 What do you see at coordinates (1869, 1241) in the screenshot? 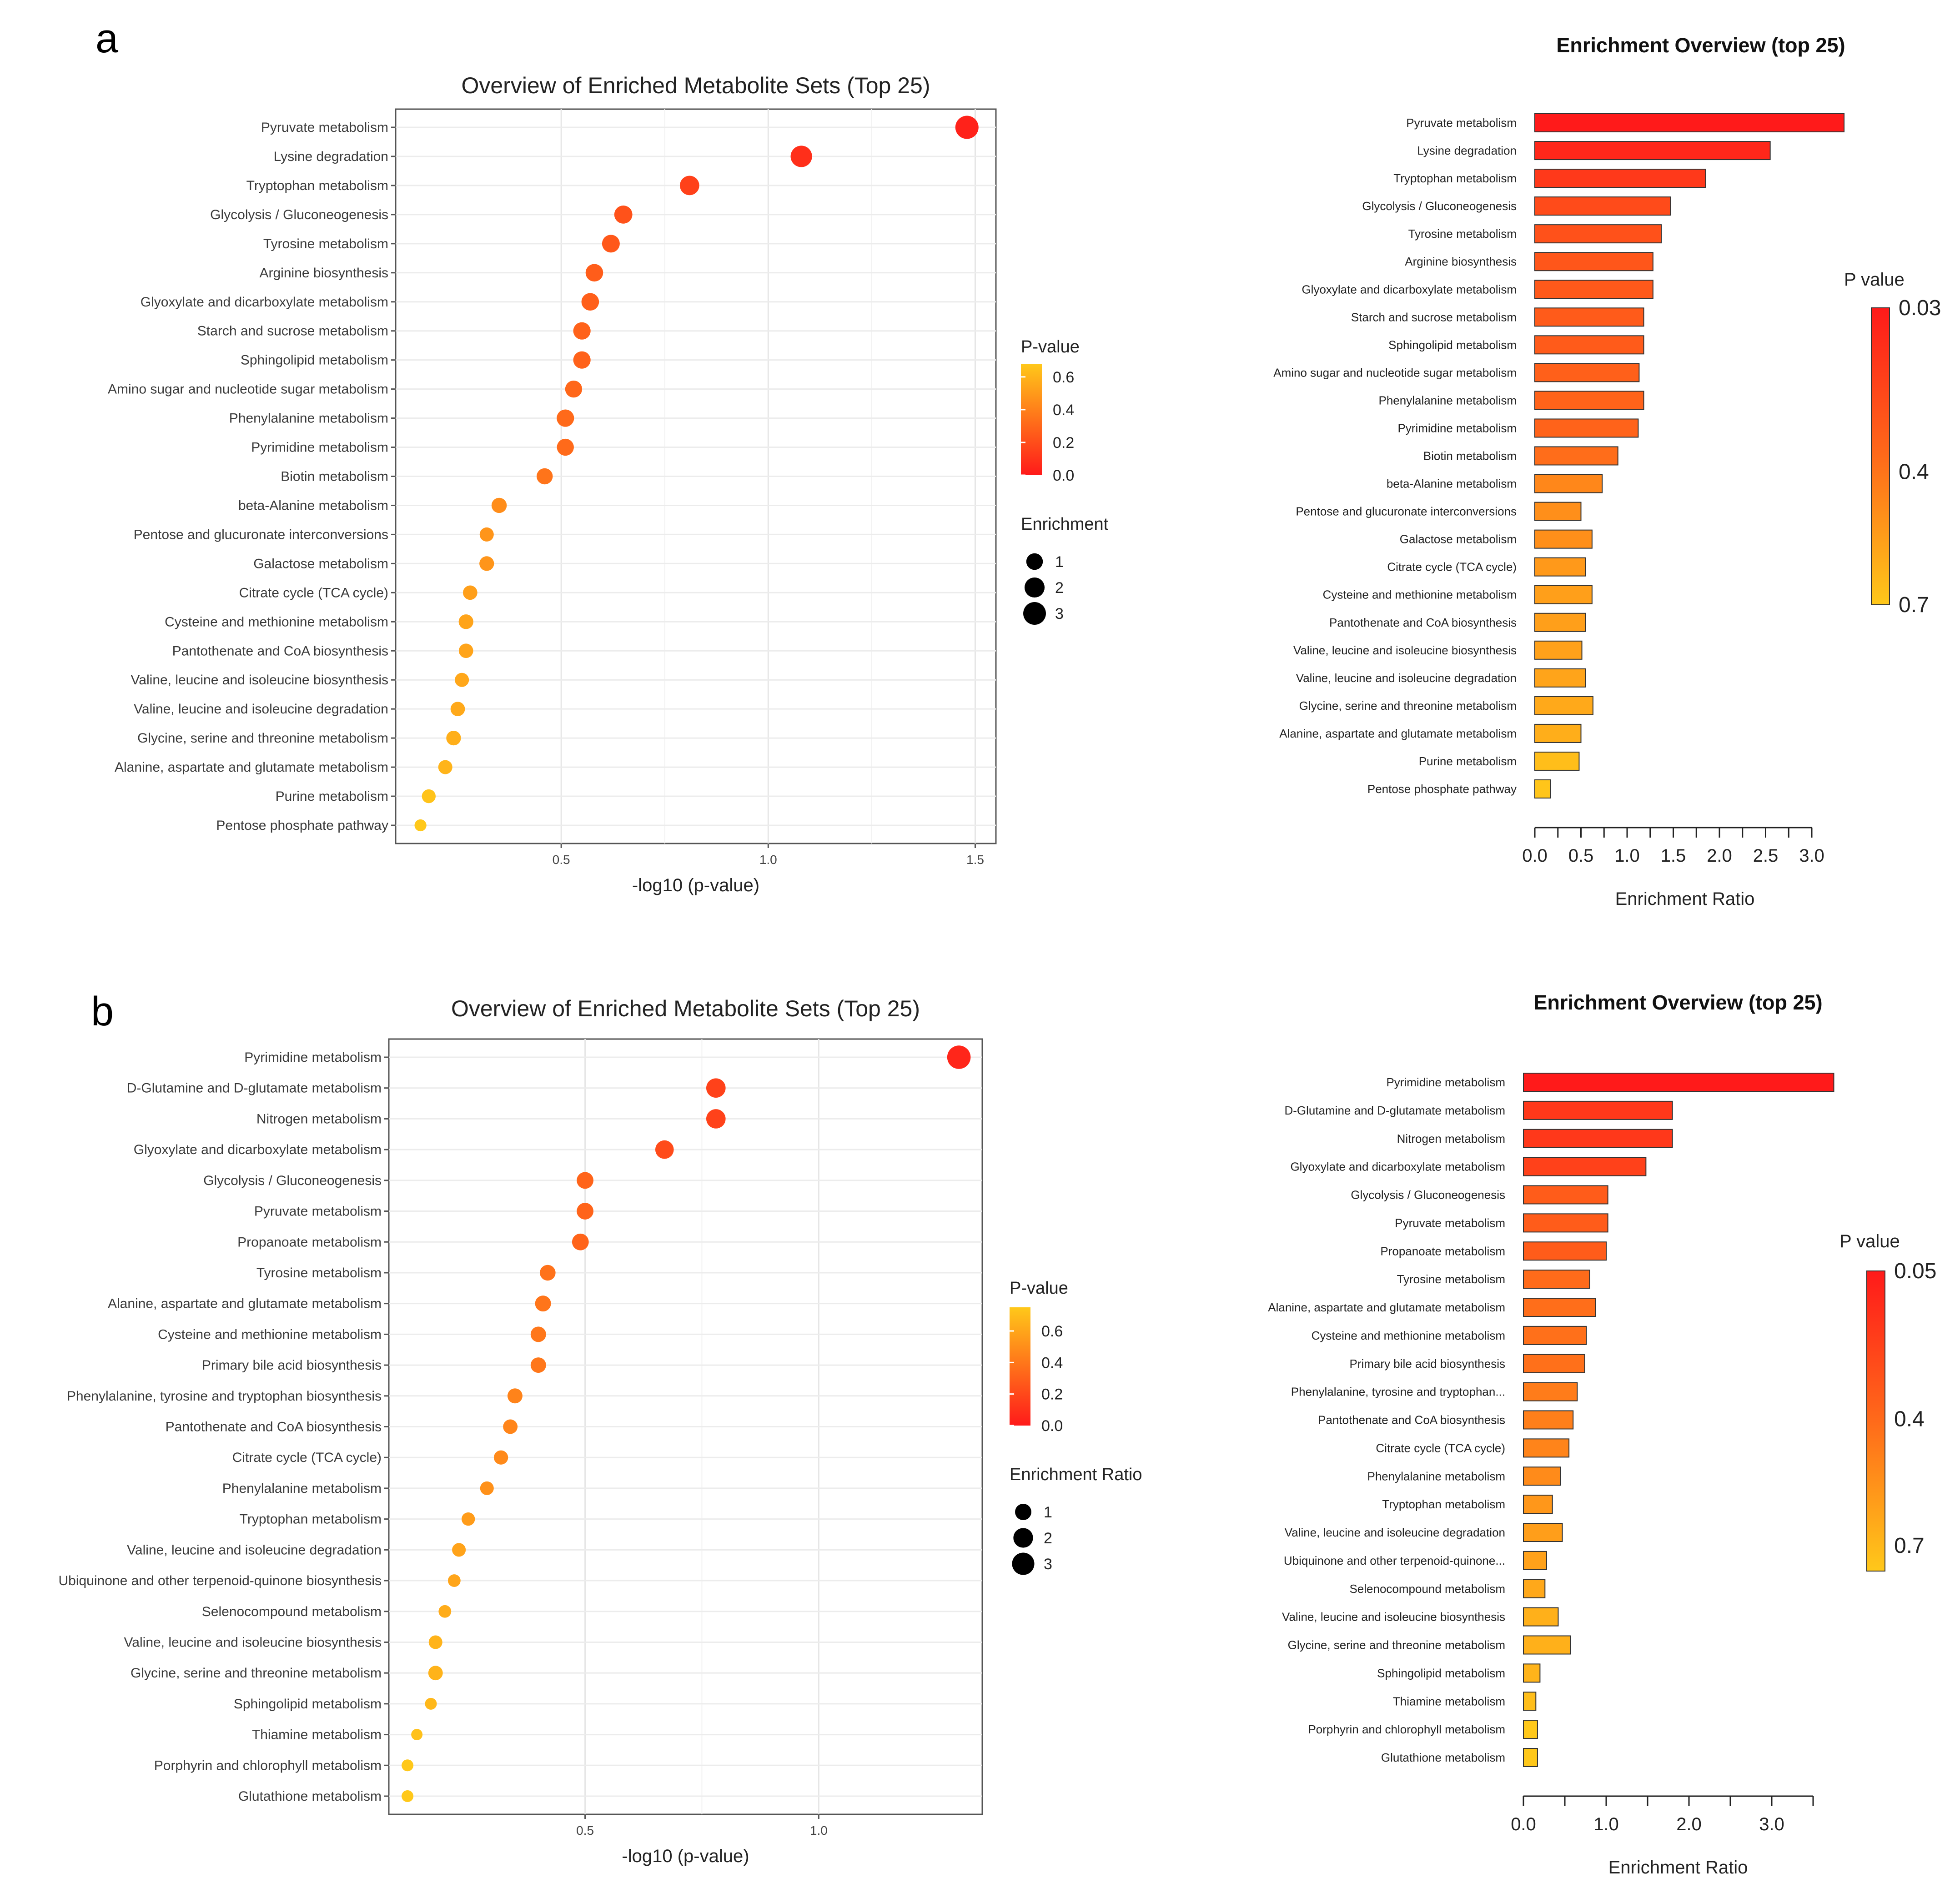
I see `color-legend-title: P value` at bounding box center [1869, 1241].